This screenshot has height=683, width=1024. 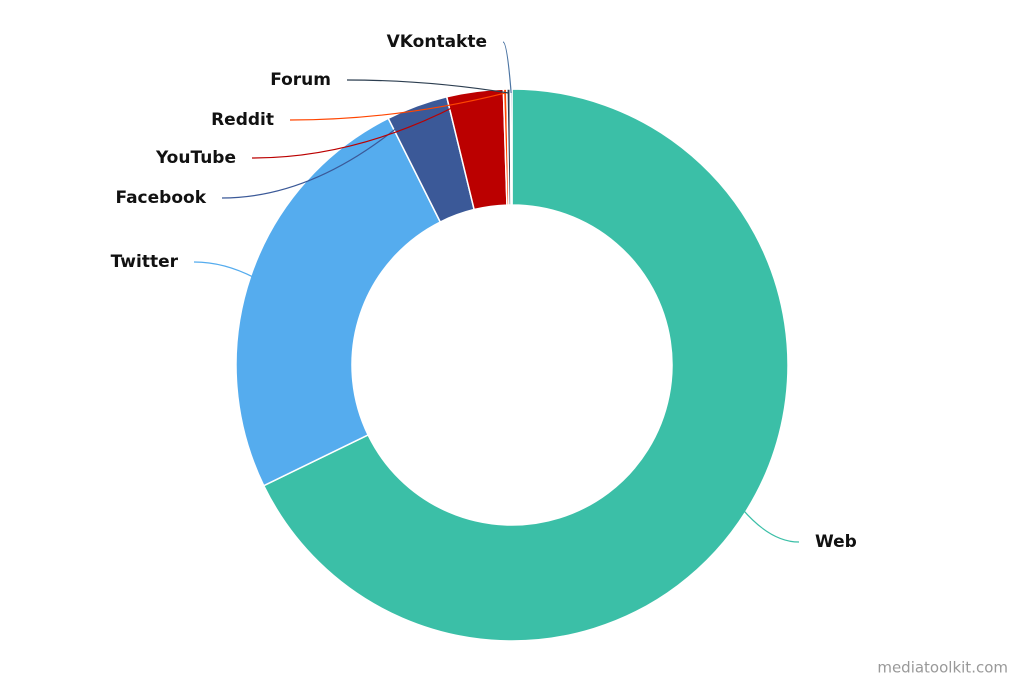 I want to click on slice-label: VKontakte, so click(x=437, y=42).